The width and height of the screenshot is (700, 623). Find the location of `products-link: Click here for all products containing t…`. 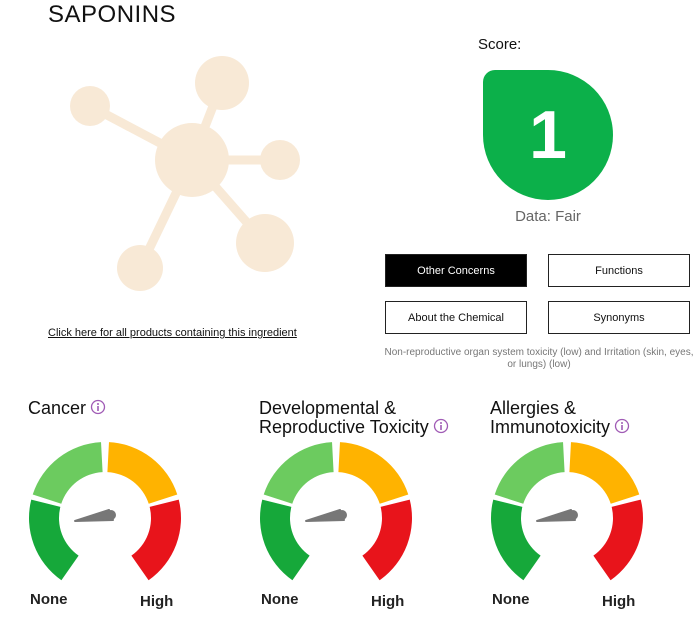

products-link: Click here for all products containing t… is located at coordinates (172, 333).